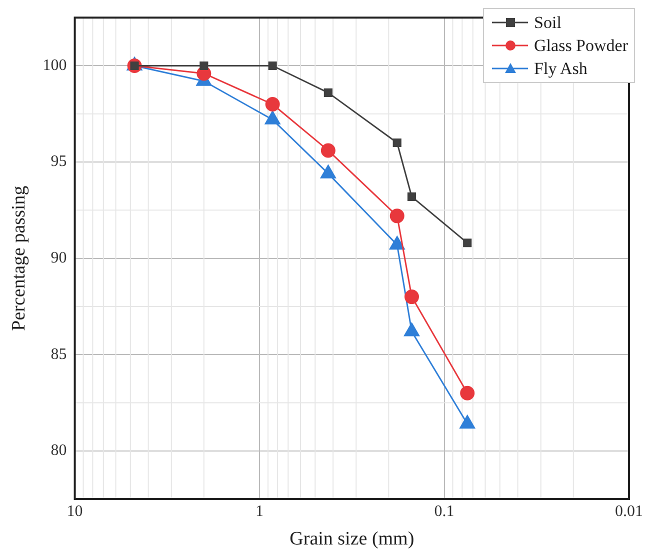  I want to click on y-tick-label: 95, so click(58, 161).